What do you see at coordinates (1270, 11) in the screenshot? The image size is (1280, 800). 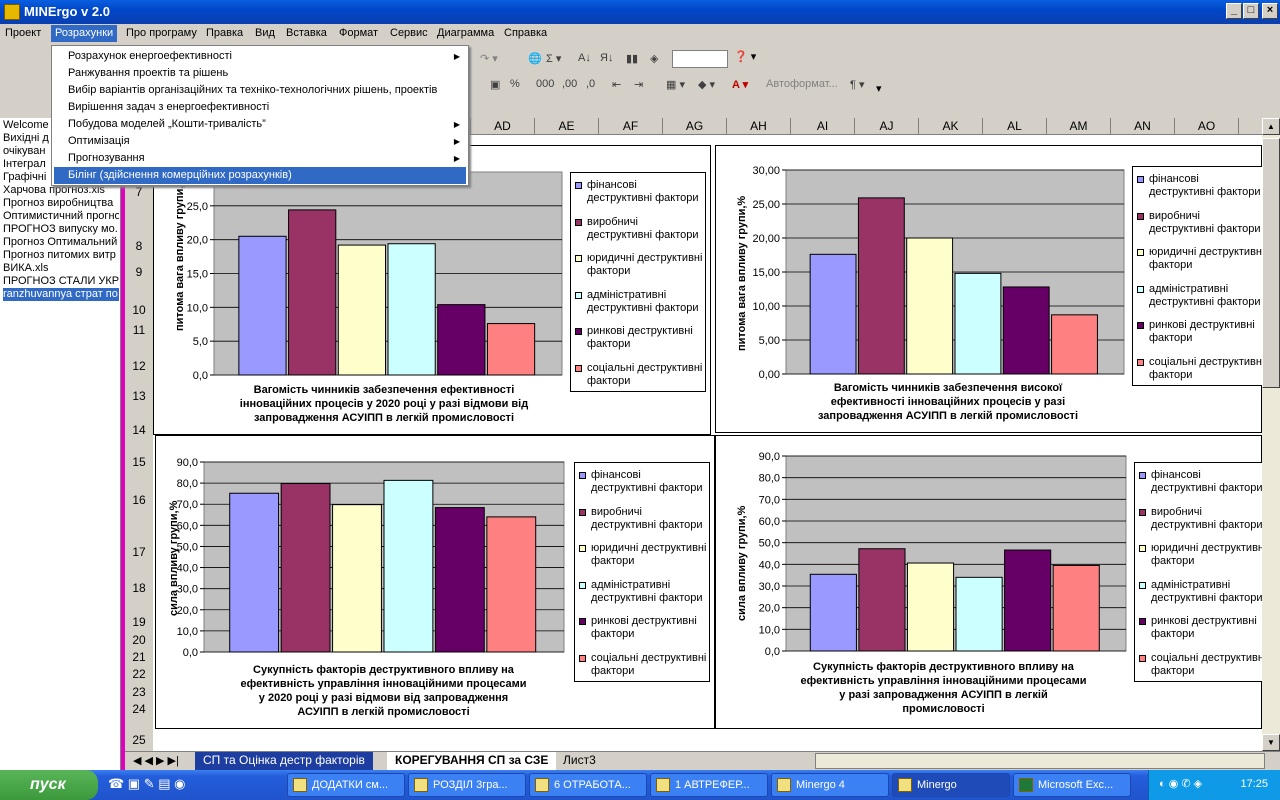 I see `close-button: ×` at bounding box center [1270, 11].